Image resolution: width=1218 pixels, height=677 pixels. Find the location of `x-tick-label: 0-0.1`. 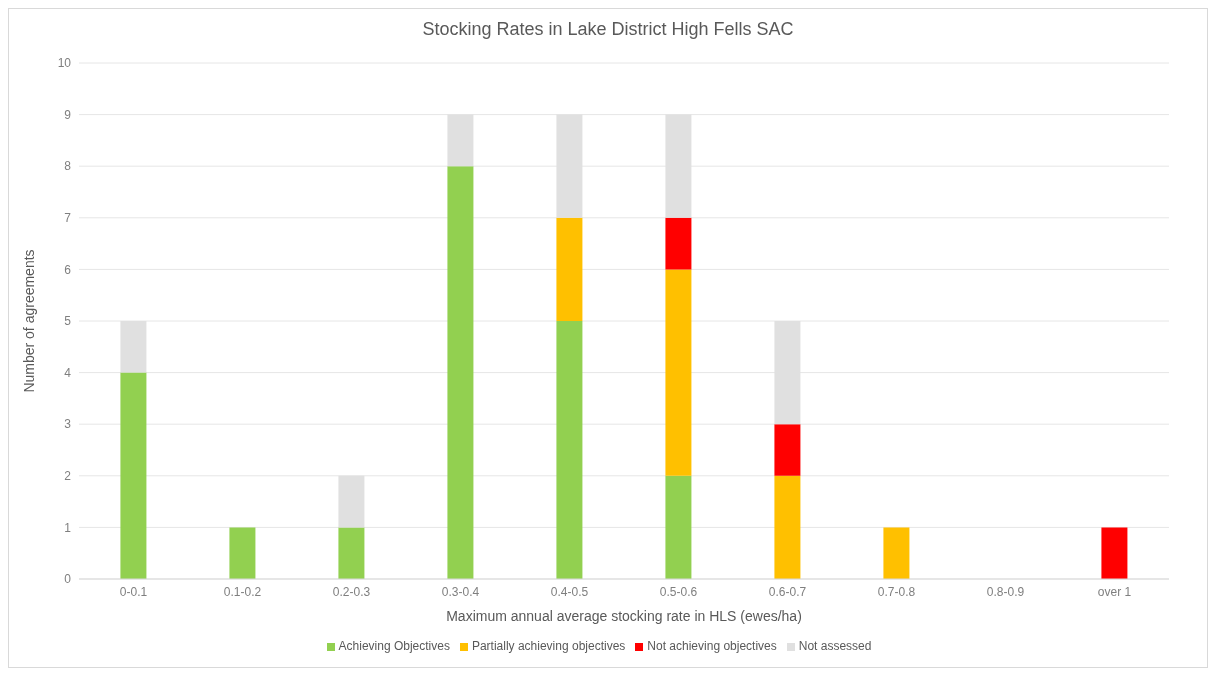

x-tick-label: 0-0.1 is located at coordinates (133, 591).